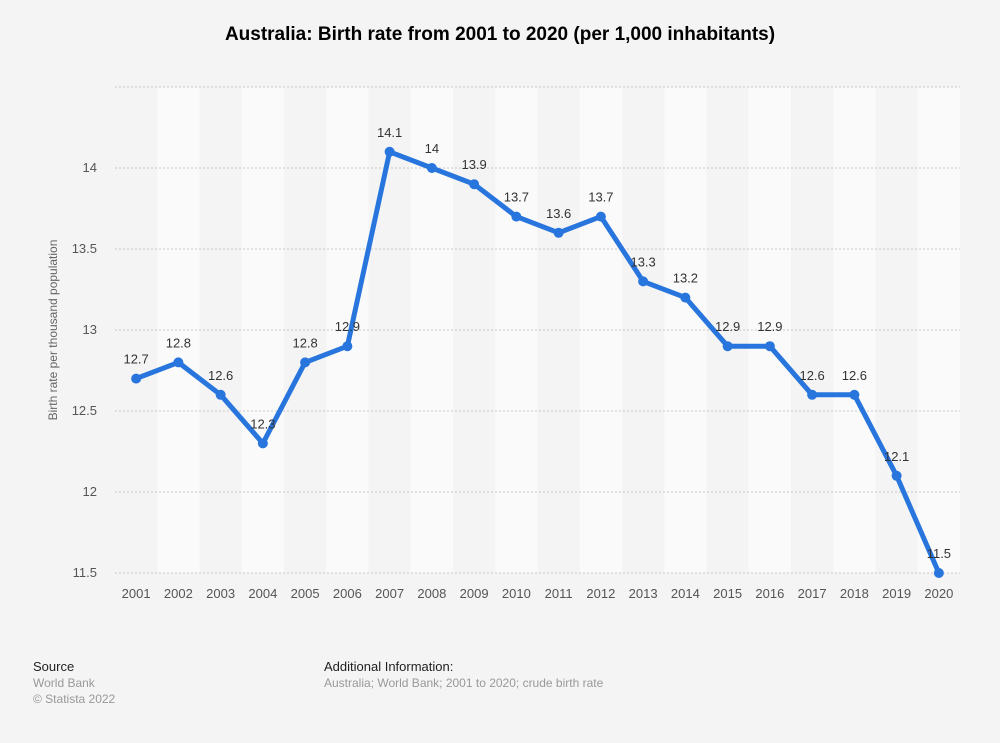  What do you see at coordinates (516, 593) in the screenshot?
I see `x-tick-label: 2010` at bounding box center [516, 593].